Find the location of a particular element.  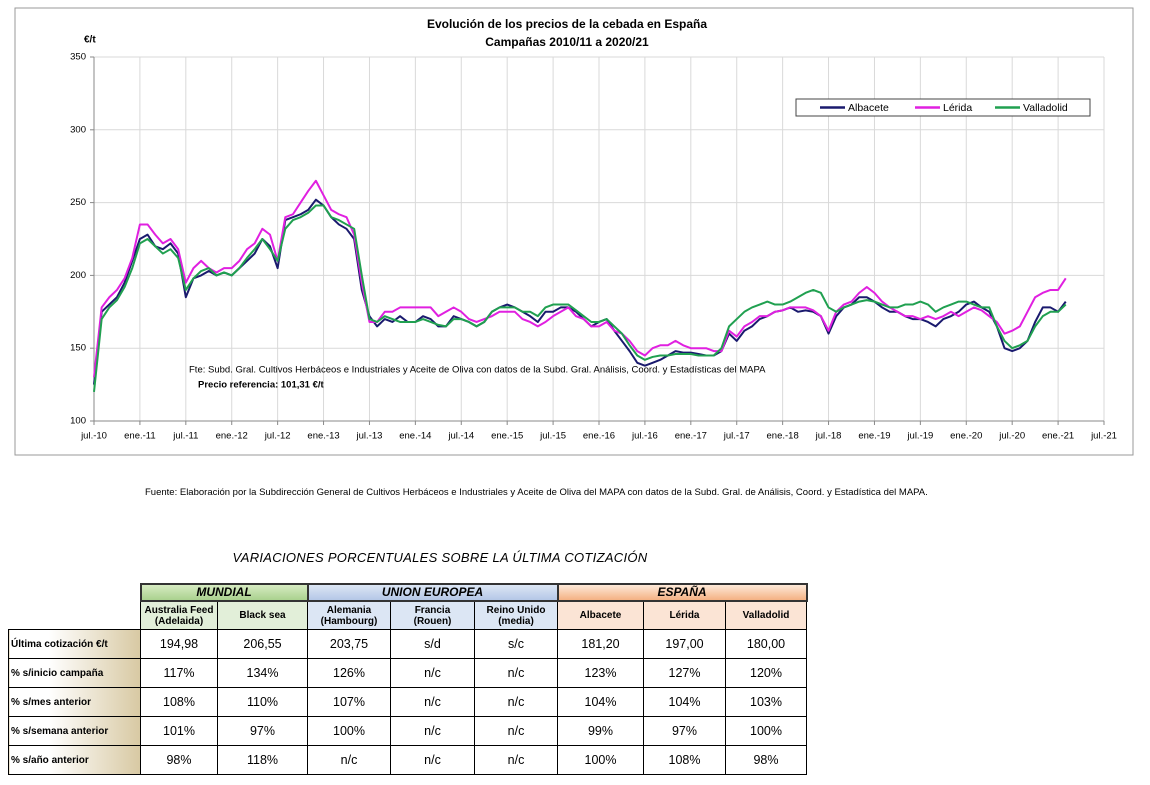

legend-box is located at coordinates (943, 107).